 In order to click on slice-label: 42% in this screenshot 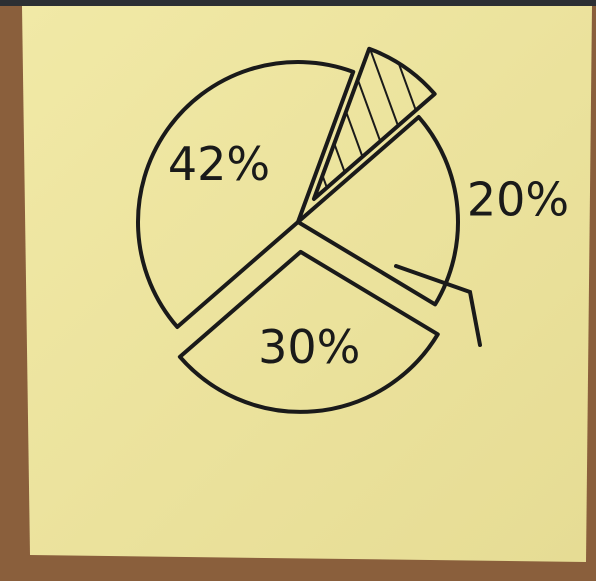, I will do `click(219, 164)`.